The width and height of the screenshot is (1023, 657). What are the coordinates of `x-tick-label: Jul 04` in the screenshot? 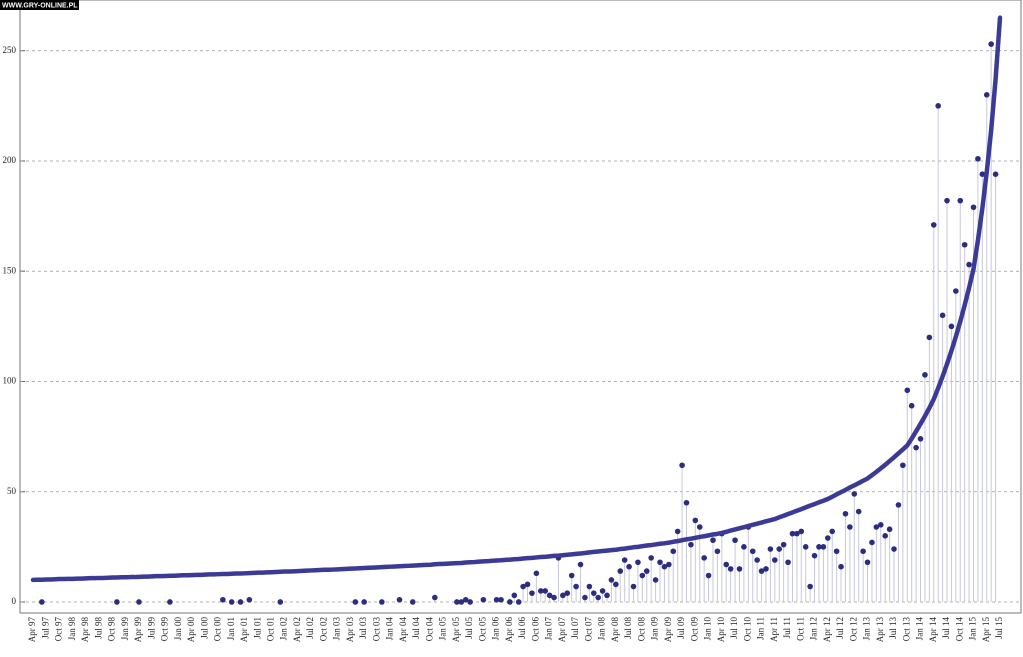 It's located at (416, 628).